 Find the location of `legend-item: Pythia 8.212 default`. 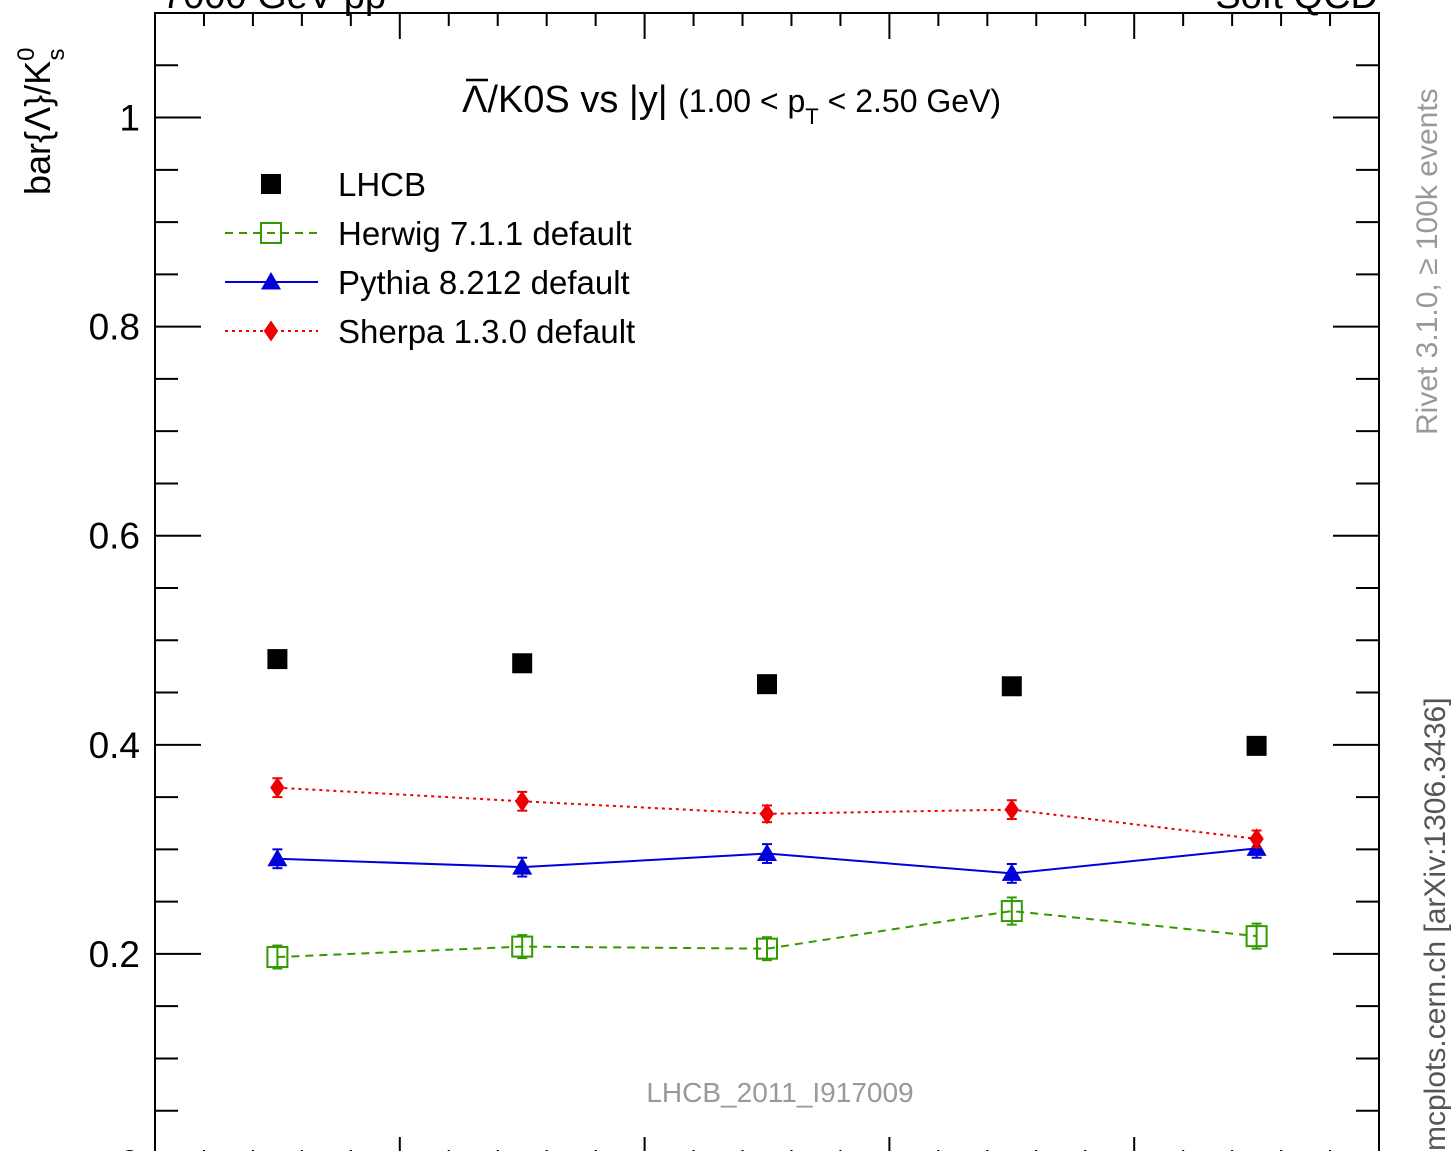

legend-item: Pythia 8.212 default is located at coordinates (427, 282).